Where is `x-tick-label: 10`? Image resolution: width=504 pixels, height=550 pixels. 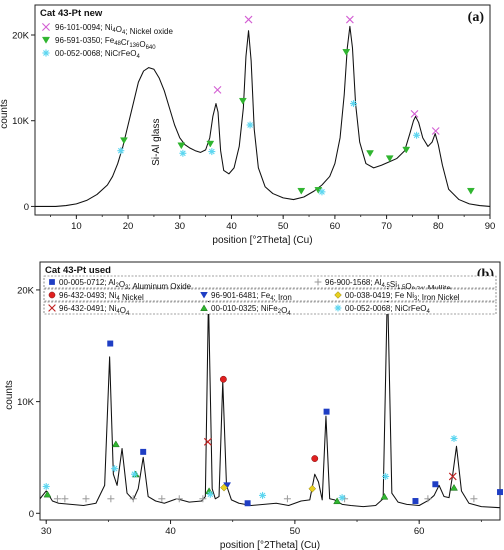 x-tick-label: 10 is located at coordinates (76, 226).